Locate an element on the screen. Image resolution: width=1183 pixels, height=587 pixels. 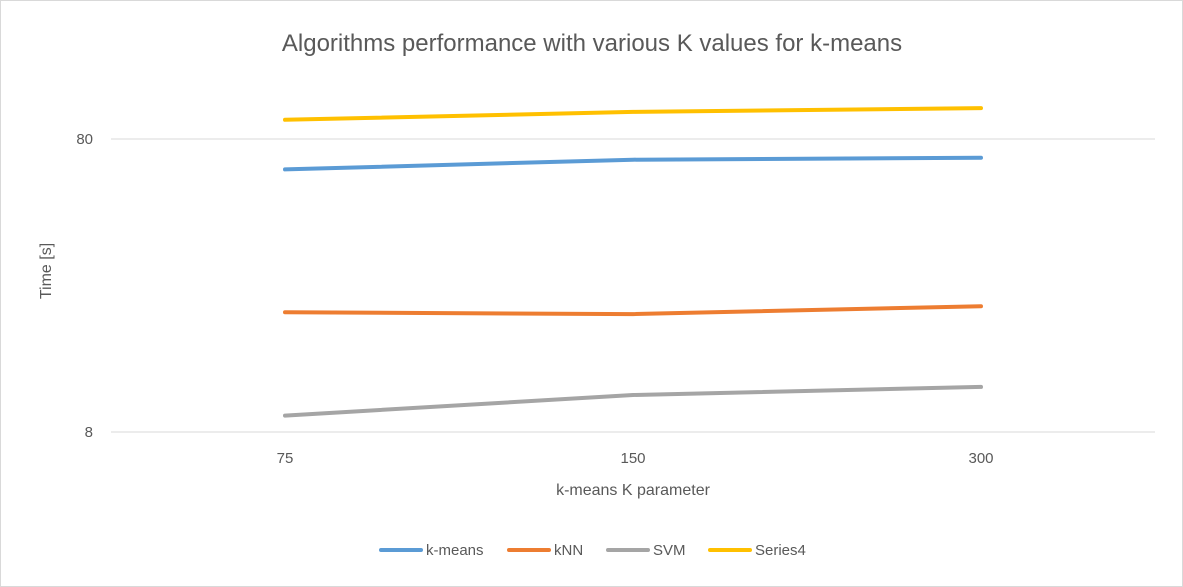
legend-label: Series4 is located at coordinates (780, 550).